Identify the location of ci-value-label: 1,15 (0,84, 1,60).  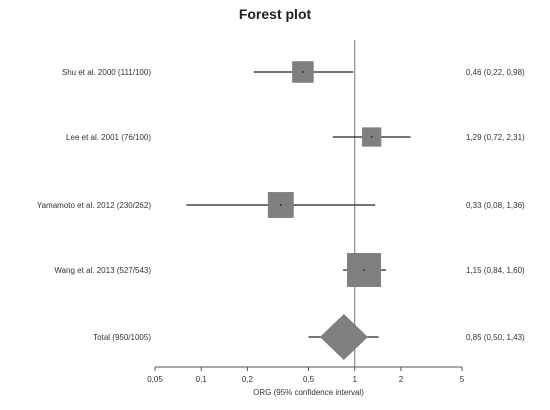
(495, 270).